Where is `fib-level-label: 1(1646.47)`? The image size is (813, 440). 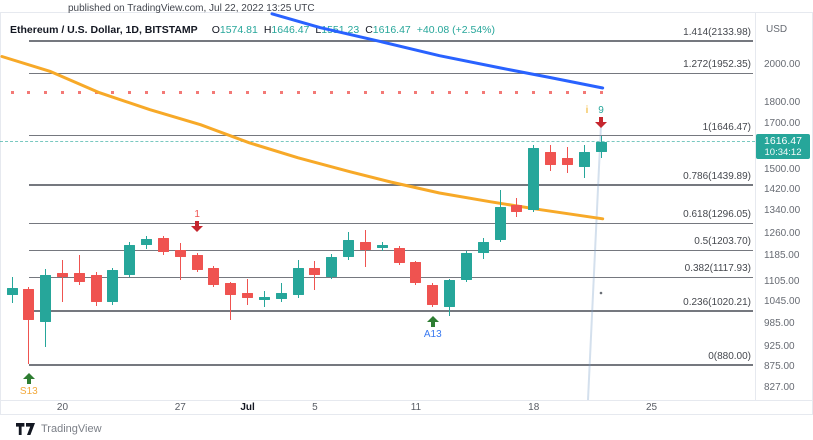
fib-level-label: 1(1646.47) is located at coordinates (726, 127).